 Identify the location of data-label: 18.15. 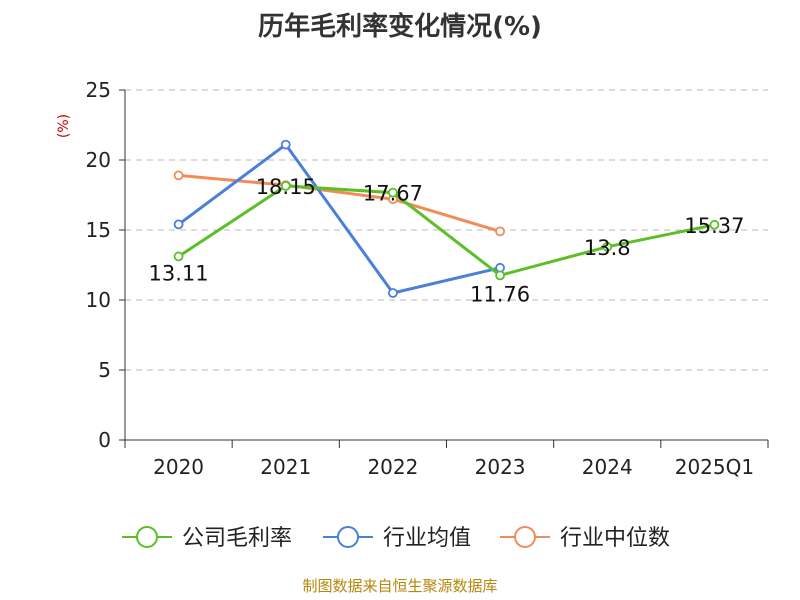
(286, 187).